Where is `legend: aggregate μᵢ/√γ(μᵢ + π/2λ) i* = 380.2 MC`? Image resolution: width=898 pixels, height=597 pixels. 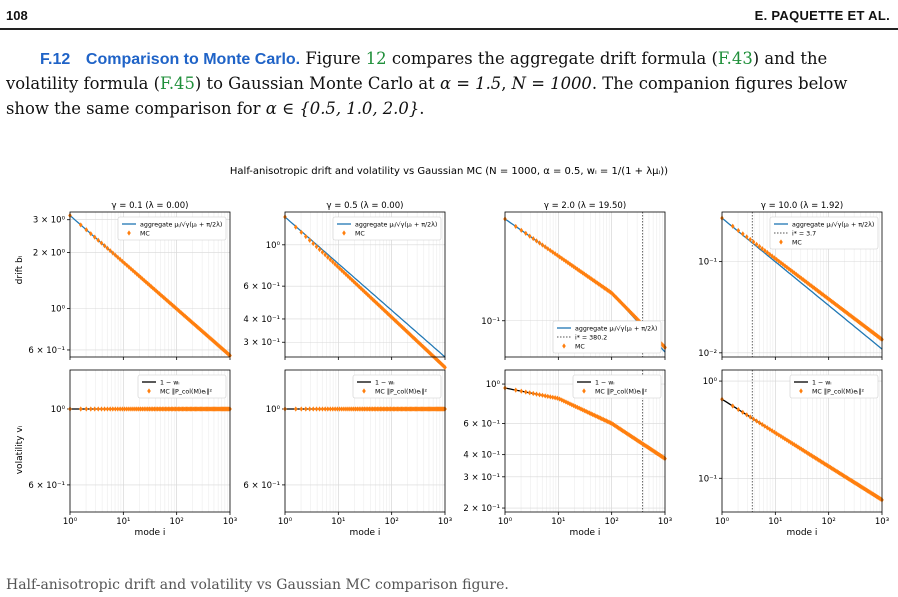 legend: aggregate μᵢ/√γ(μᵢ + π/2λ) i* = 380.2 MC is located at coordinates (607, 337).